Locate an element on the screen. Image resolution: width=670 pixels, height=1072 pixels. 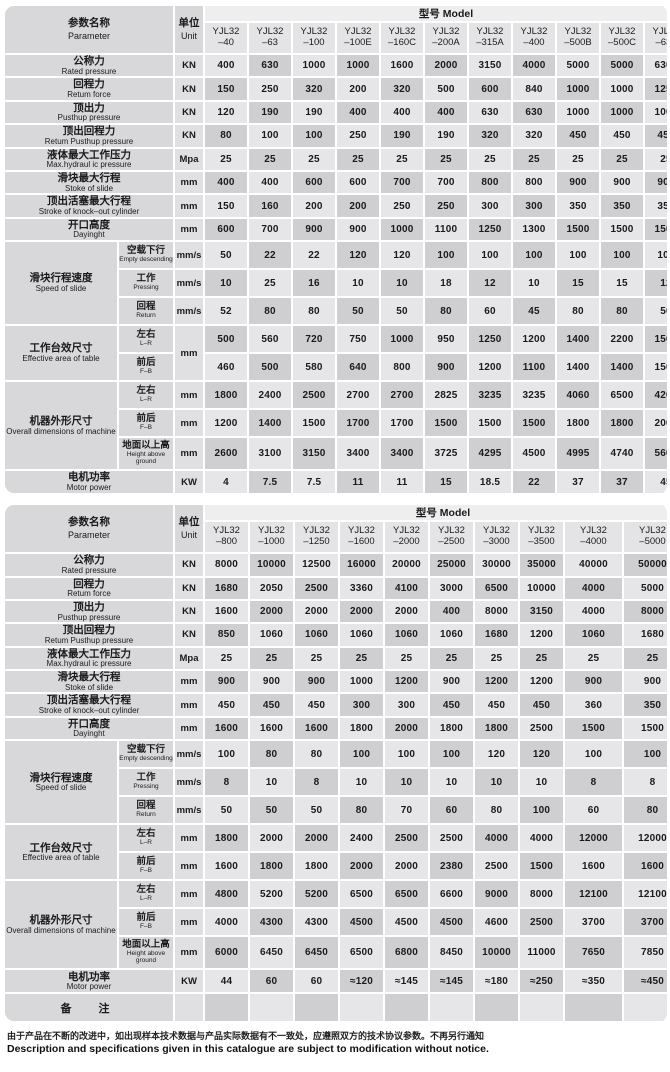
value-cell: 11000 is located at coordinates (541, 953).